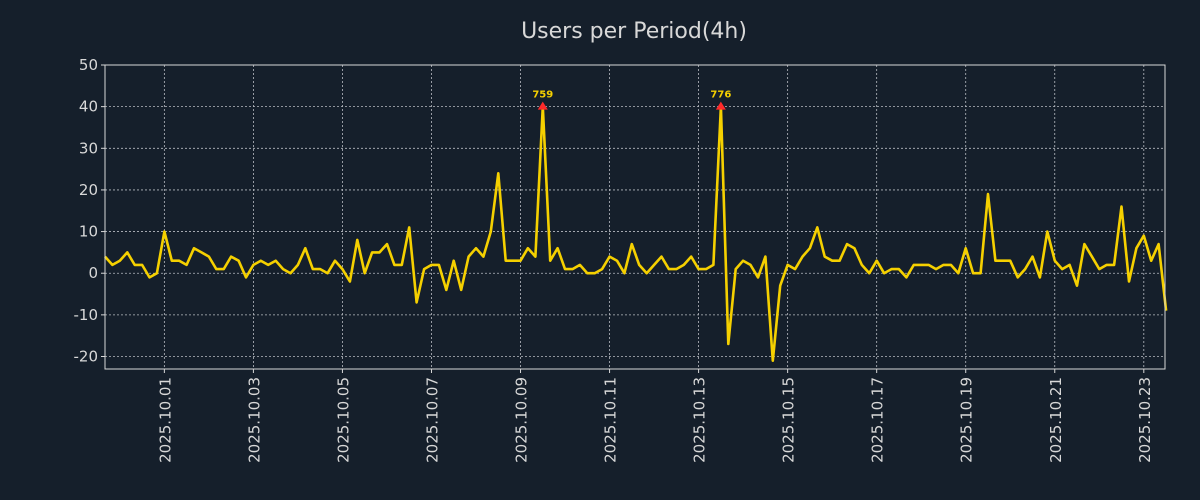  Describe the element at coordinates (254, 420) in the screenshot. I see `x-tick-label: 2025.10.03` at that location.